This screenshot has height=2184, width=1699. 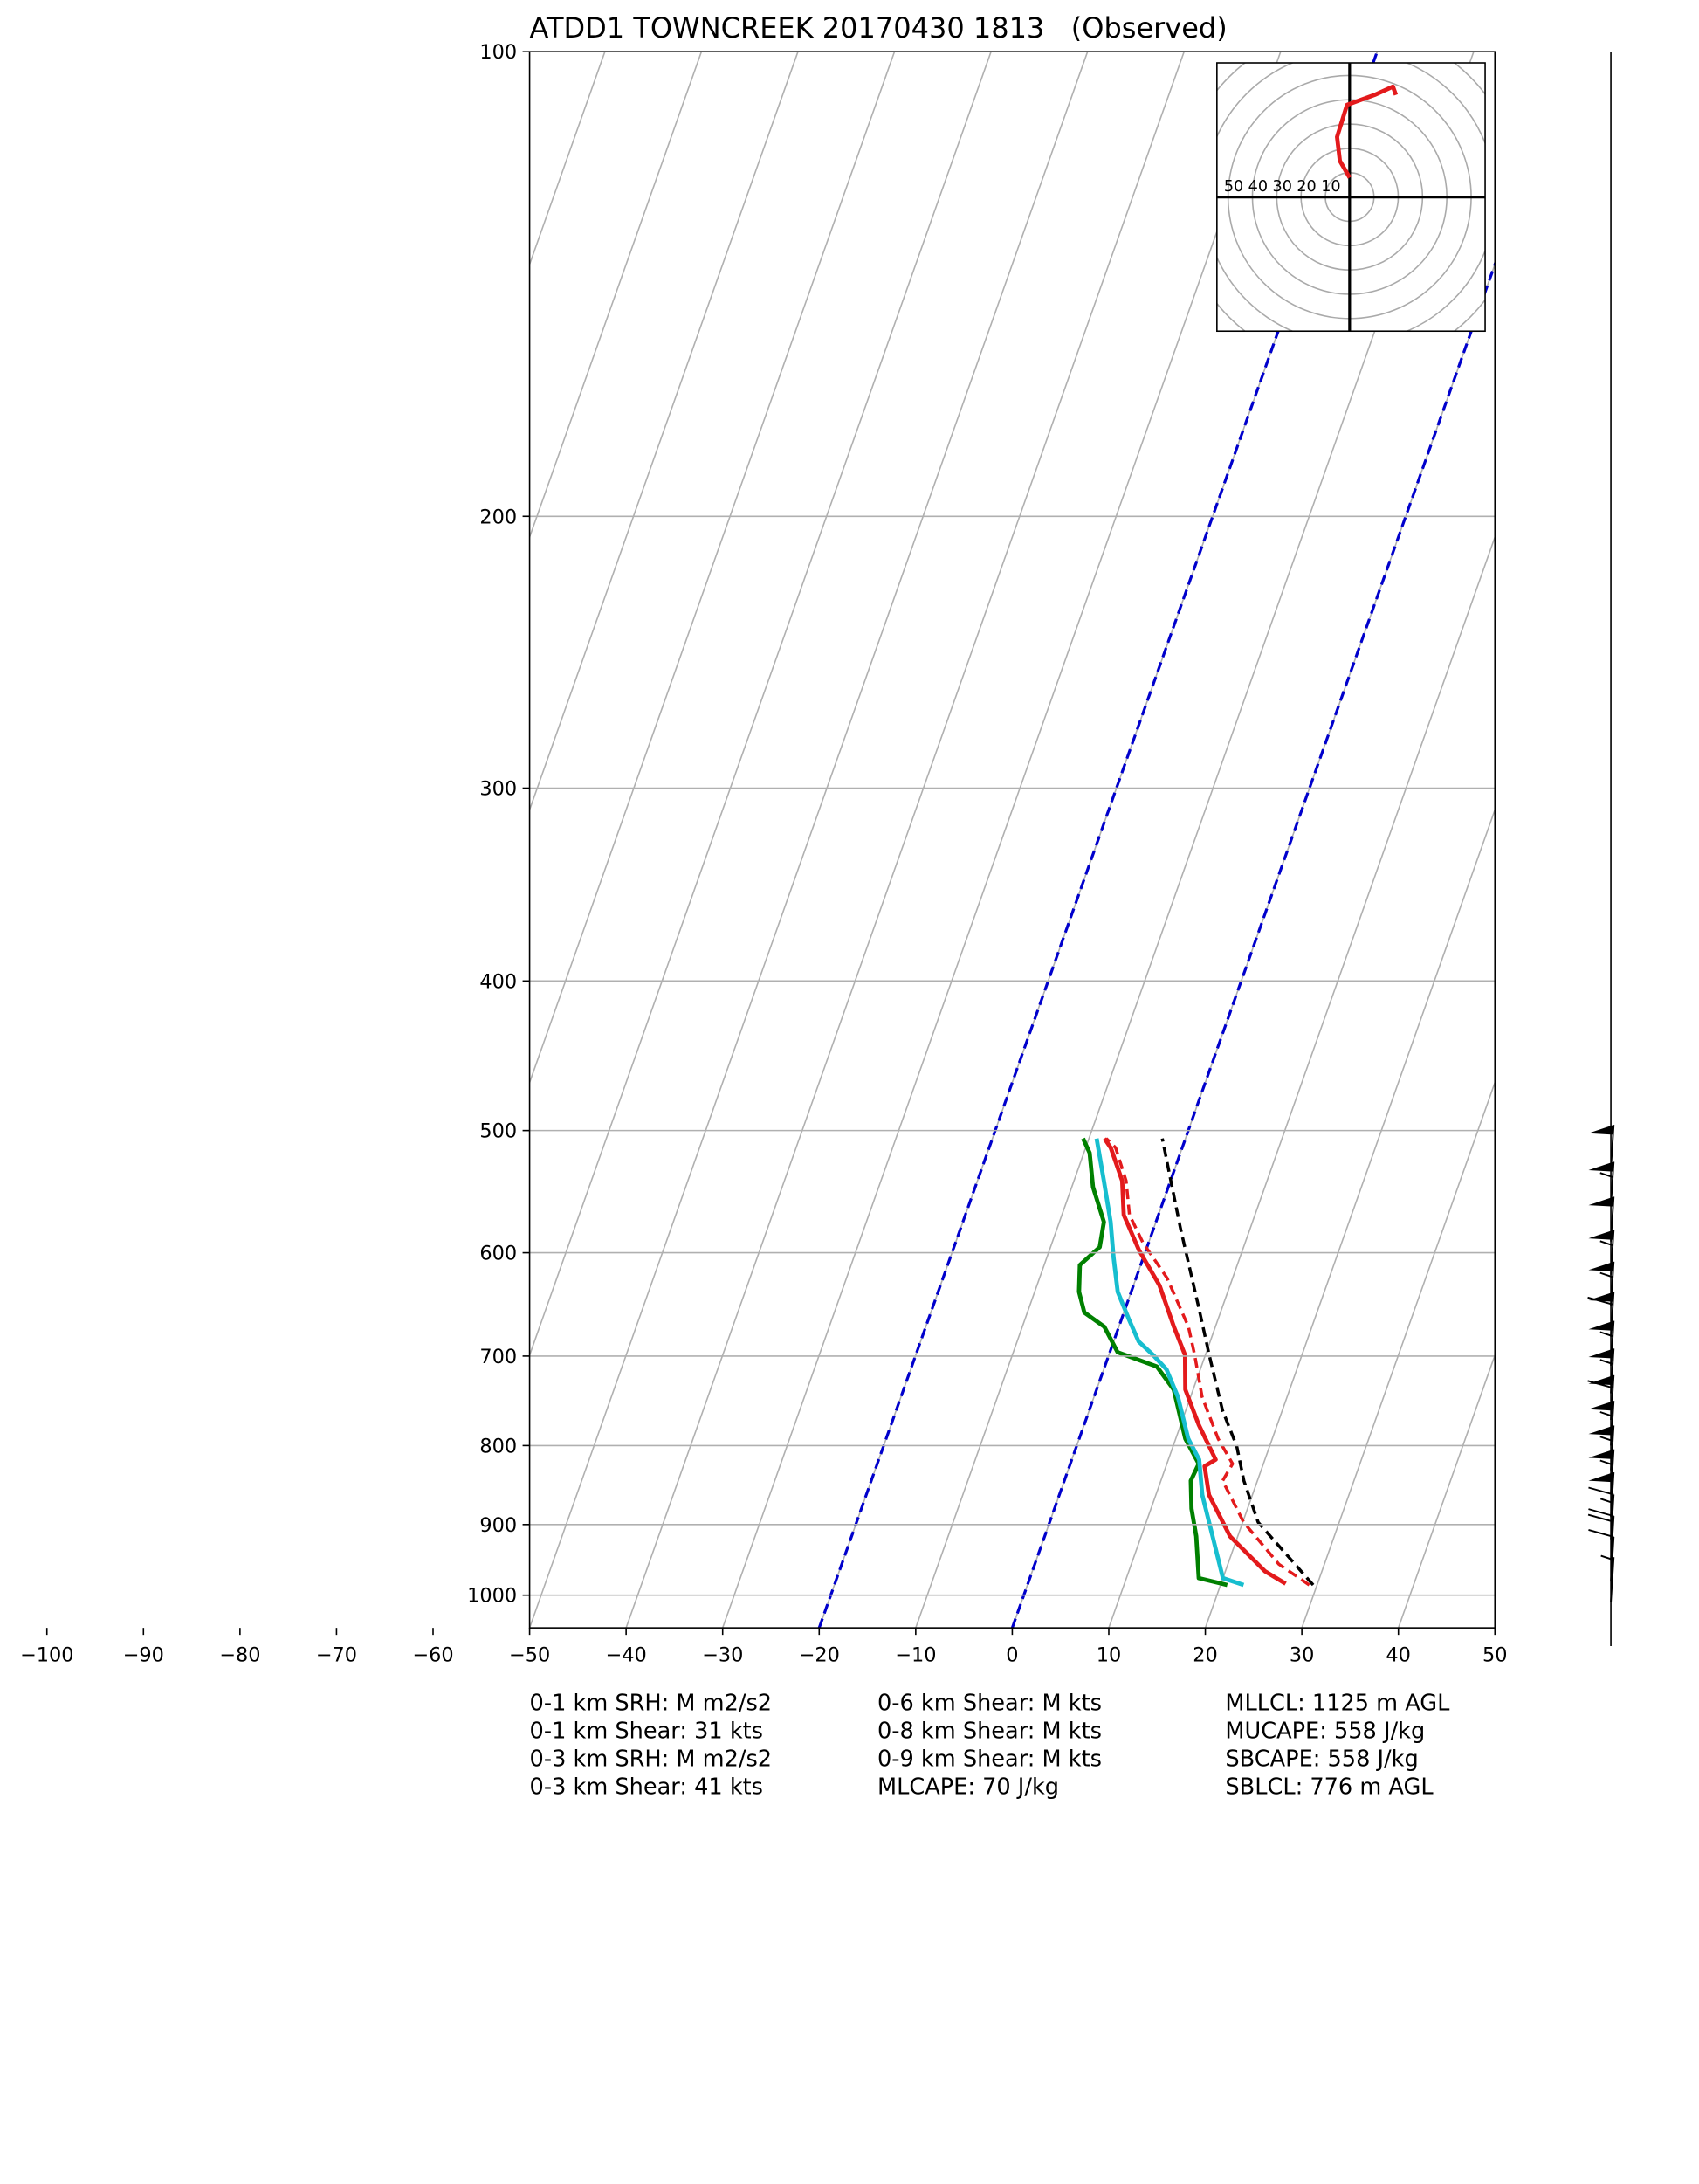 I want to click on x-tick-label: −10, so click(x=915, y=1655).